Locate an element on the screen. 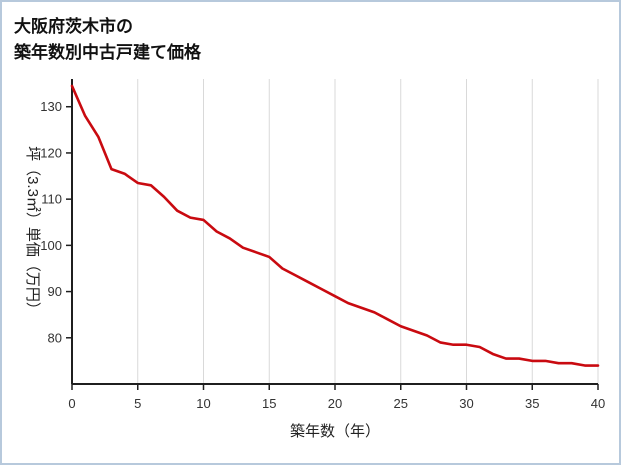  x-tick-label: 0 is located at coordinates (71, 403).